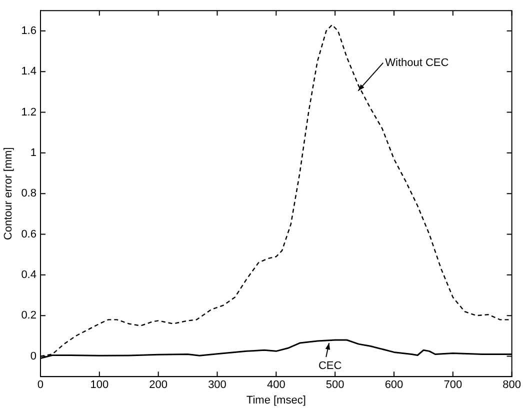 Image resolution: width=523 pixels, height=409 pixels. I want to click on y-axis-title: Contour error [mm], so click(8, 193).